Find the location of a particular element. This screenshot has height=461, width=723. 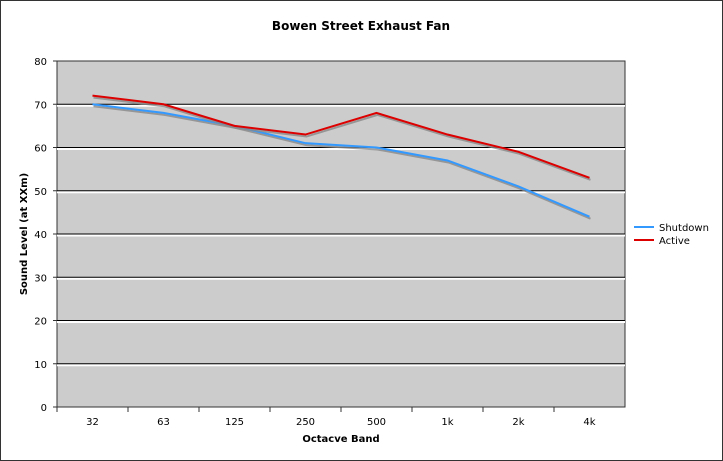

y-tick-label: 20 is located at coordinates (40, 322).